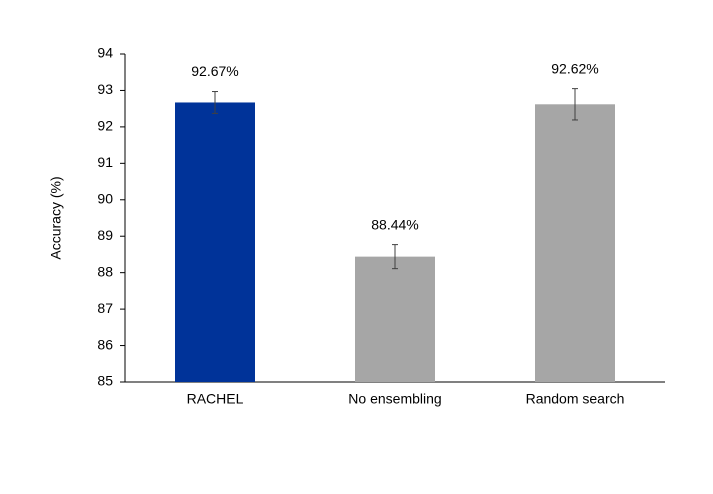 The height and width of the screenshot is (494, 713). Describe the element at coordinates (574, 68) in the screenshot. I see `value-label: 92.62%` at that location.